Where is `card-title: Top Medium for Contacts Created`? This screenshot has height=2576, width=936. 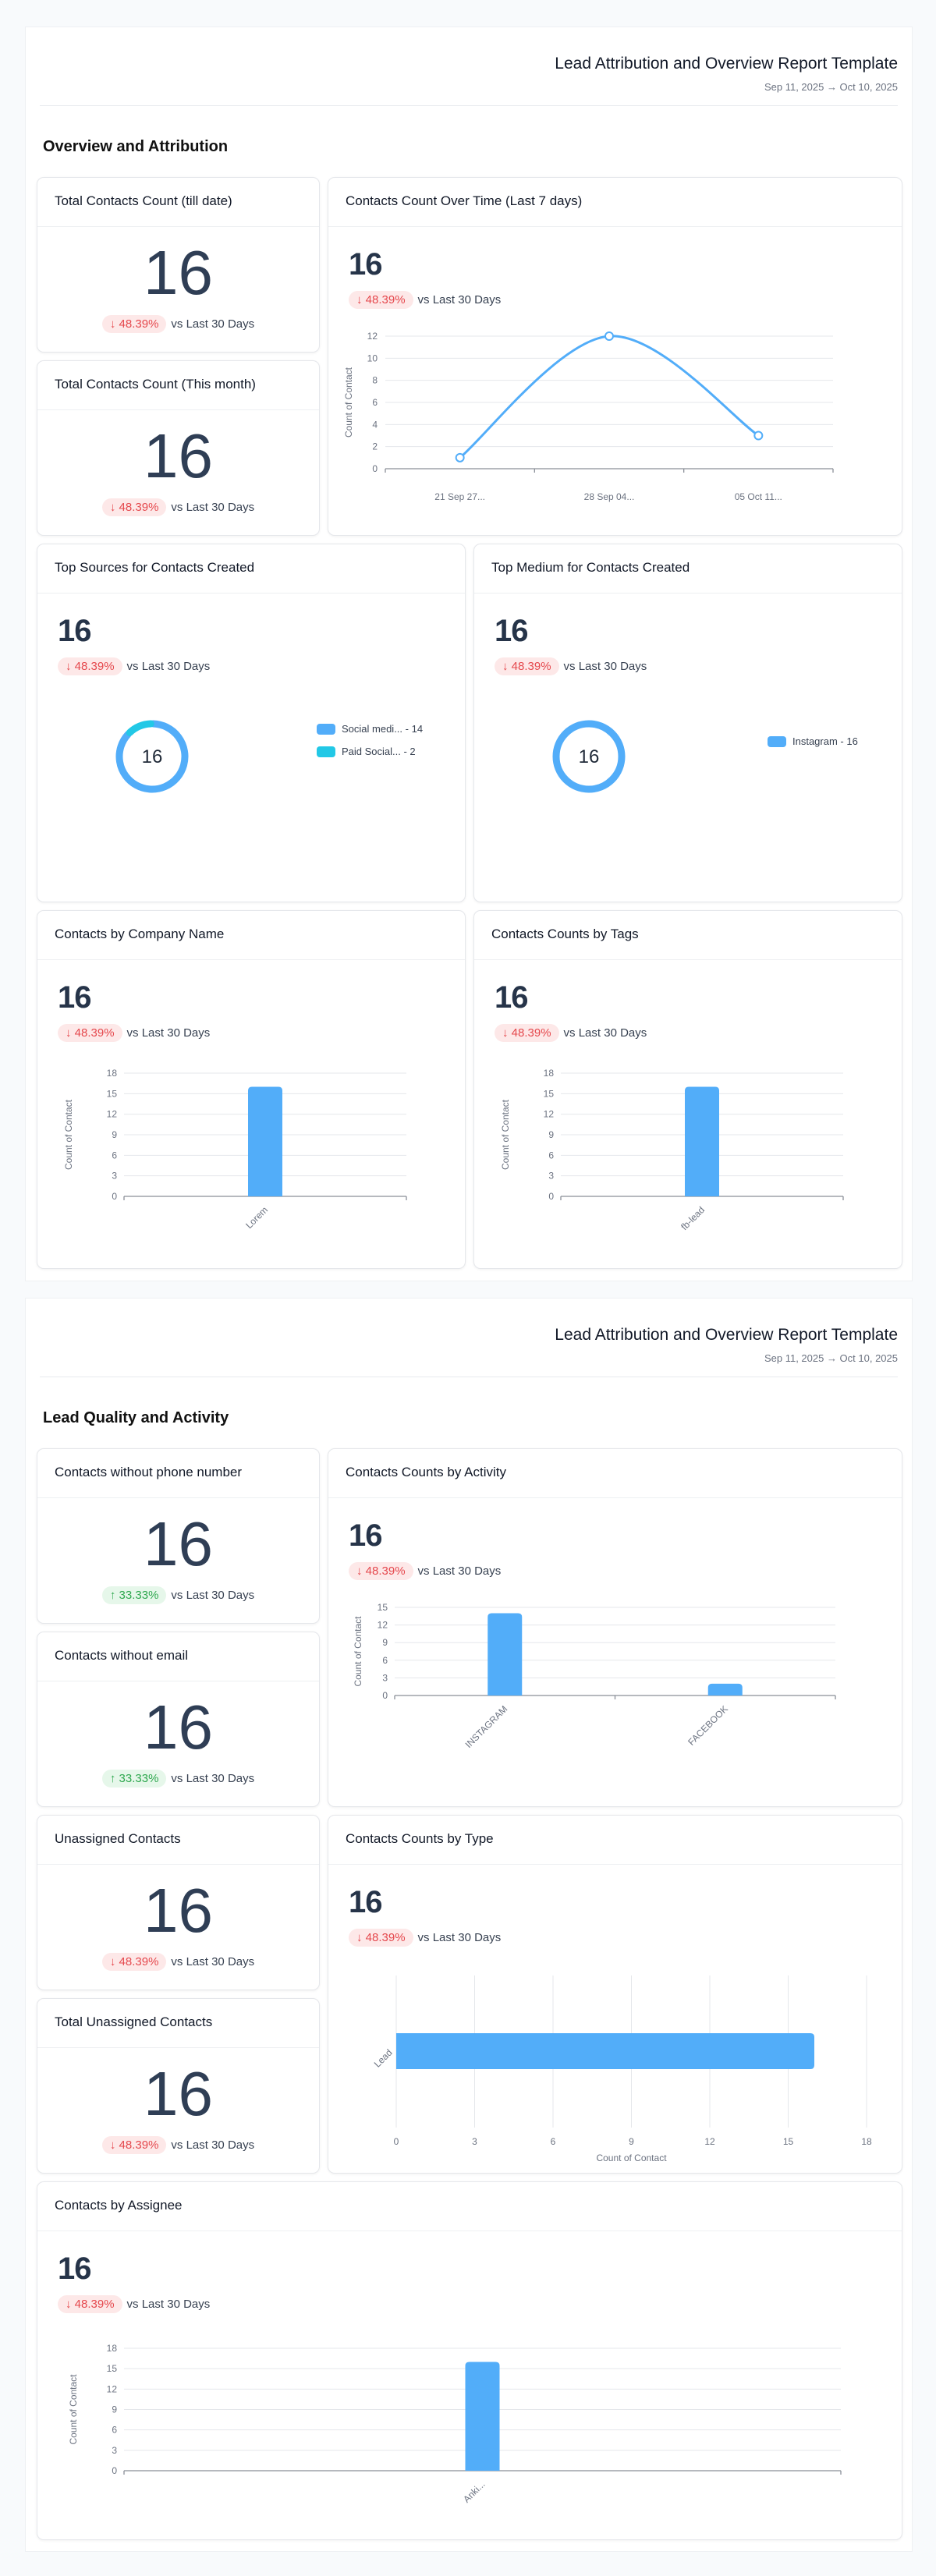 card-title: Top Medium for Contacts Created is located at coordinates (688, 569).